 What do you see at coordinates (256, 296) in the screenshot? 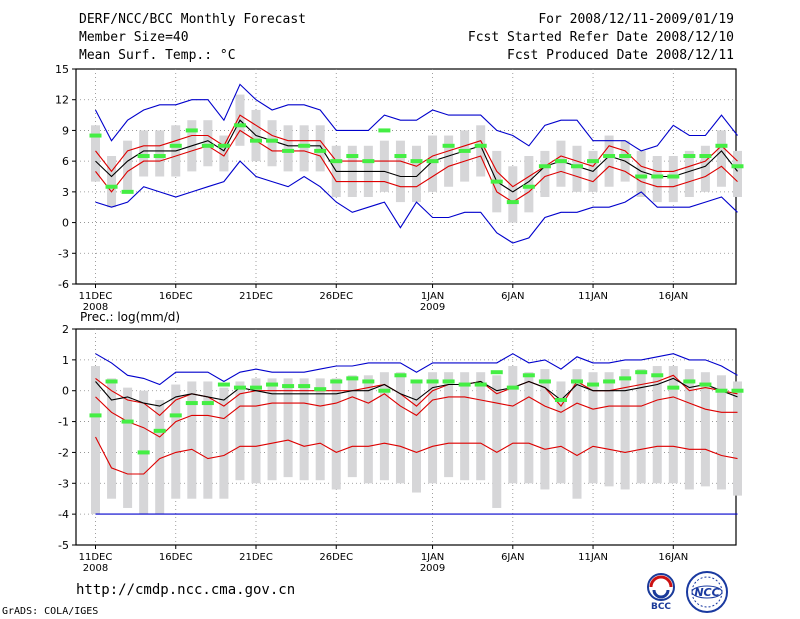
I see `temperature-xtick-label: 21DEC` at bounding box center [256, 296].